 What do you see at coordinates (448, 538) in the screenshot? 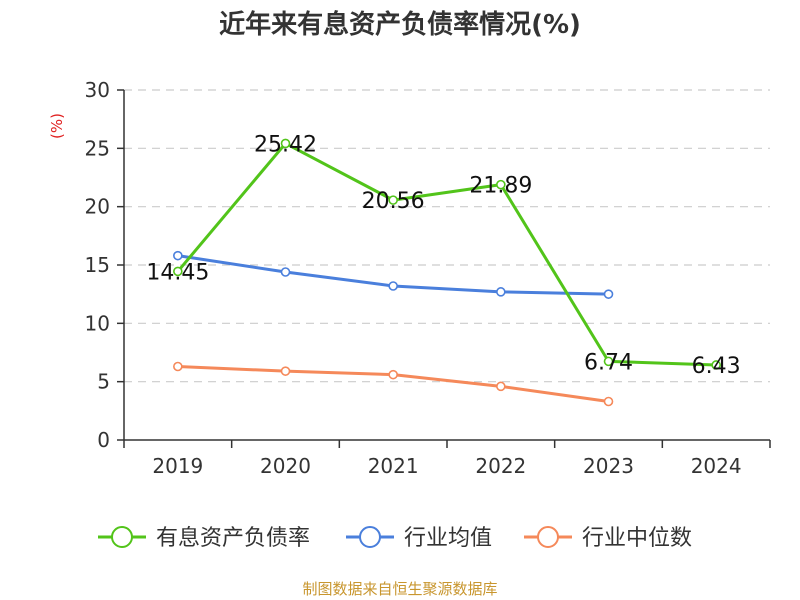
I see `legend-label: 行业均值` at bounding box center [448, 538].